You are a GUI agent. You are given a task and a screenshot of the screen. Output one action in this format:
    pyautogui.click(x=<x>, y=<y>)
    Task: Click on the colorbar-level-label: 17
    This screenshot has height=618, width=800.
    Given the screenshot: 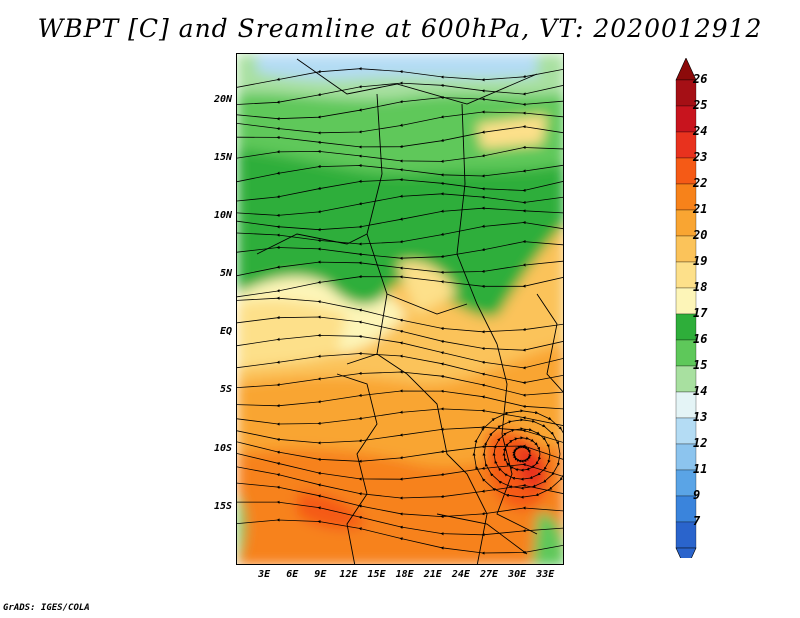 What is the action you would take?
    pyautogui.click(x=700, y=313)
    